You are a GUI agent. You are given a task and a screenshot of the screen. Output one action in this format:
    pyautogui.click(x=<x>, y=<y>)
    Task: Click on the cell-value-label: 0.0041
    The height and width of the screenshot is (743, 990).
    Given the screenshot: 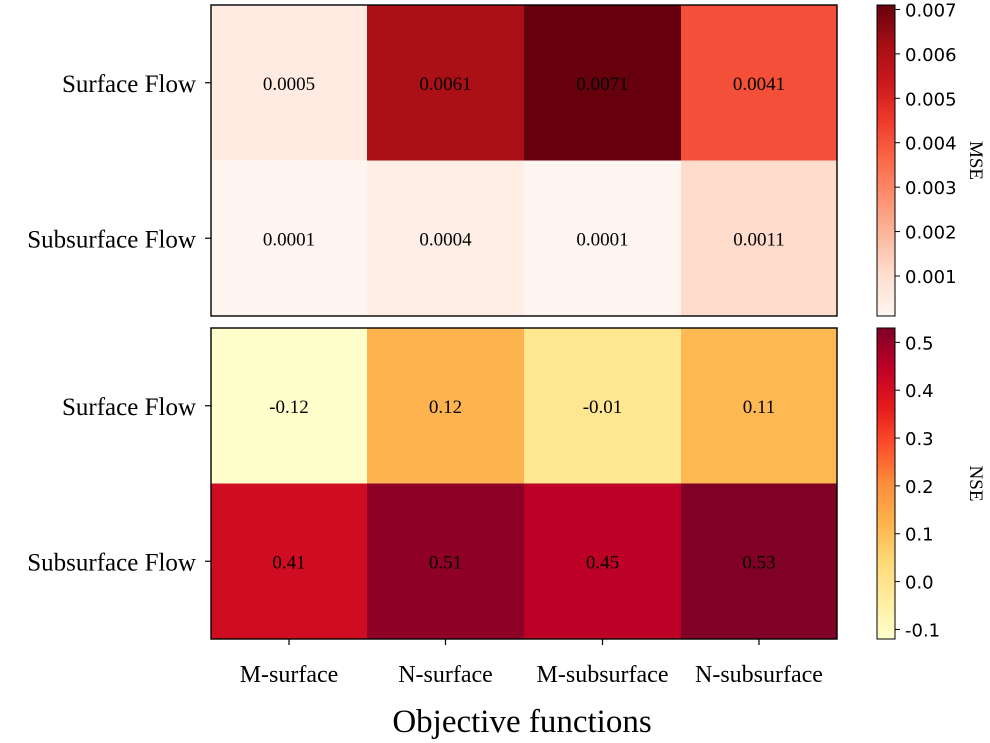 What is the action you would take?
    pyautogui.click(x=759, y=84)
    